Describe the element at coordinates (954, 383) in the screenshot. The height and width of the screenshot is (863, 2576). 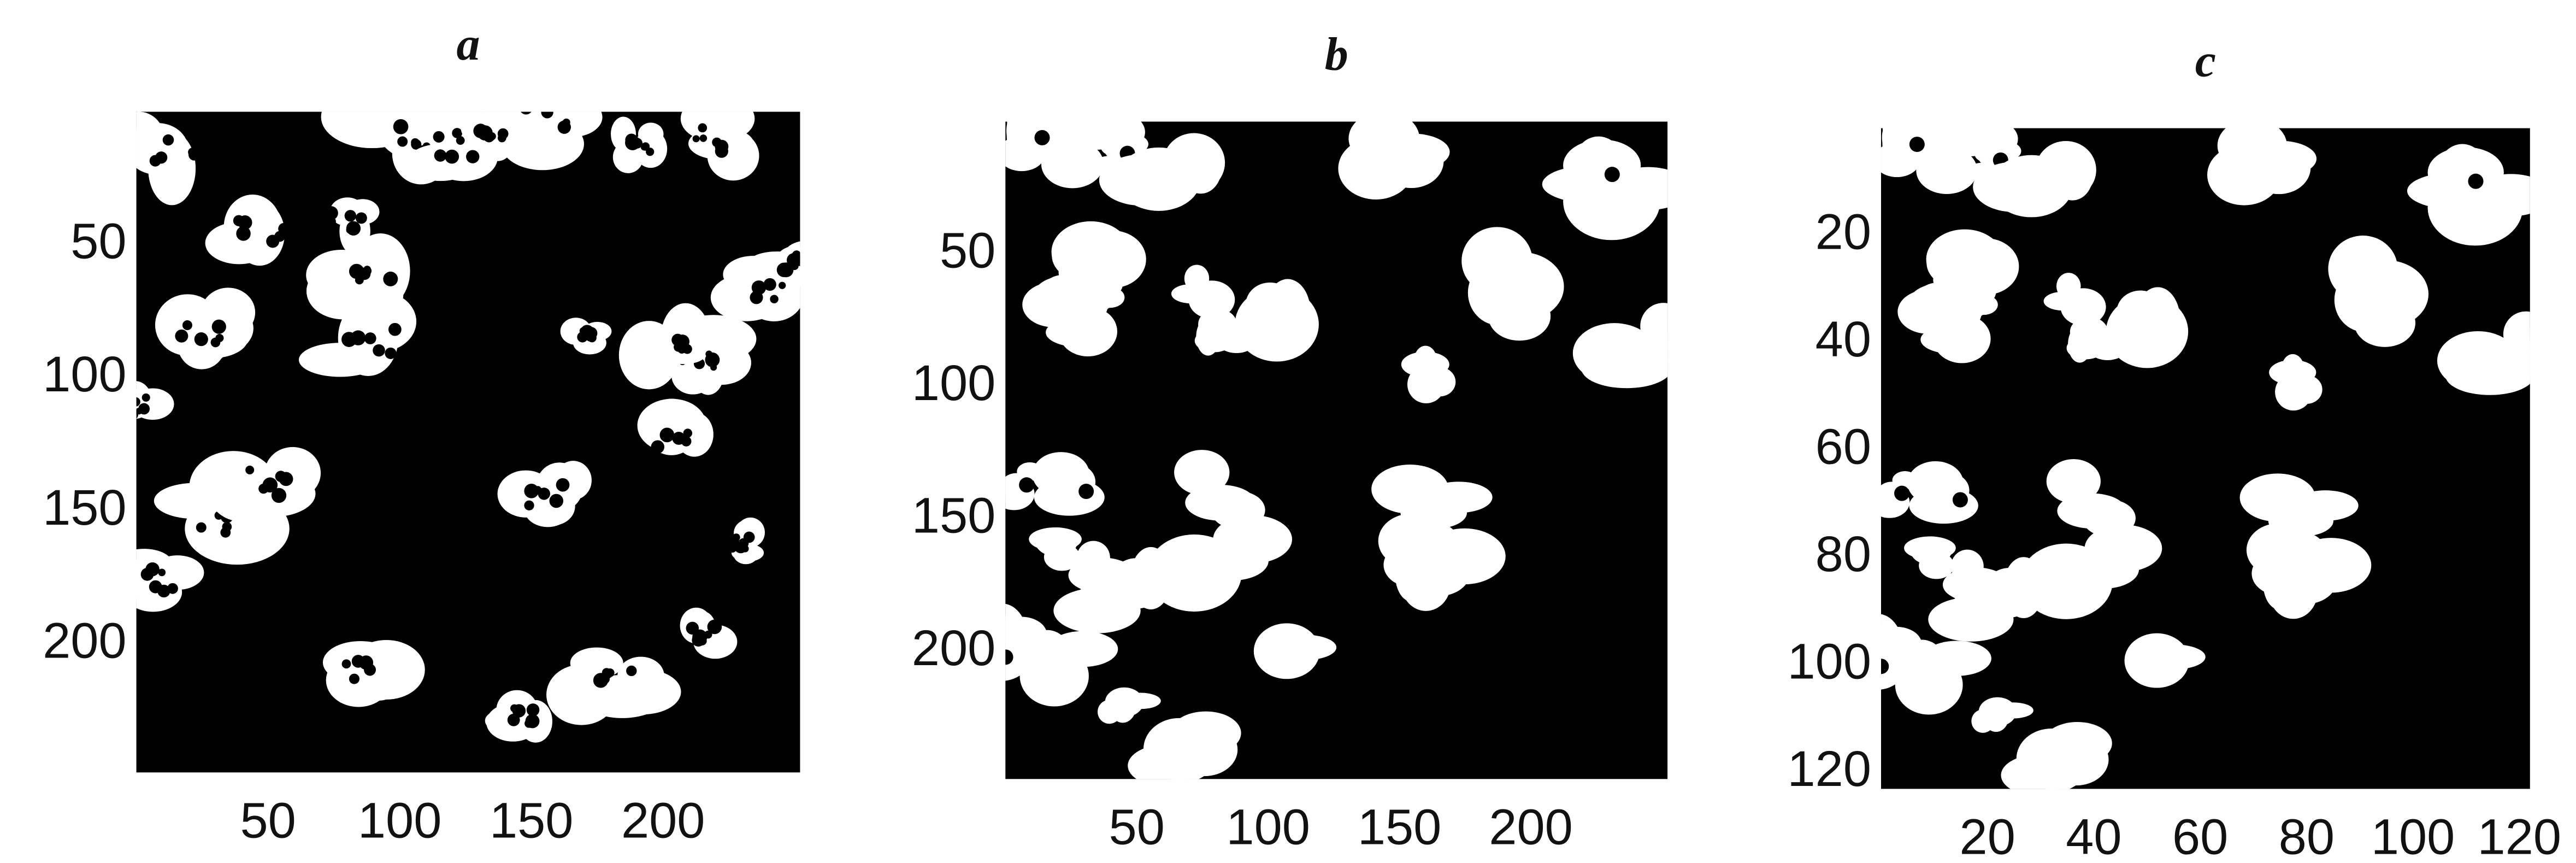
I see `y-tick-label: 100` at that location.